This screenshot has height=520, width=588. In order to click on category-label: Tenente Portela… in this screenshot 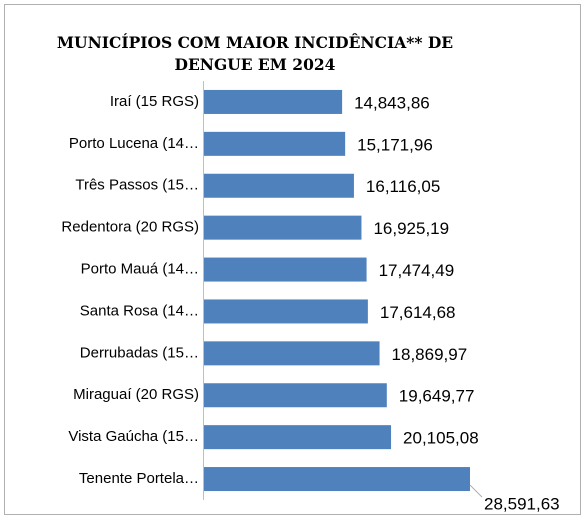, I will do `click(139, 478)`.